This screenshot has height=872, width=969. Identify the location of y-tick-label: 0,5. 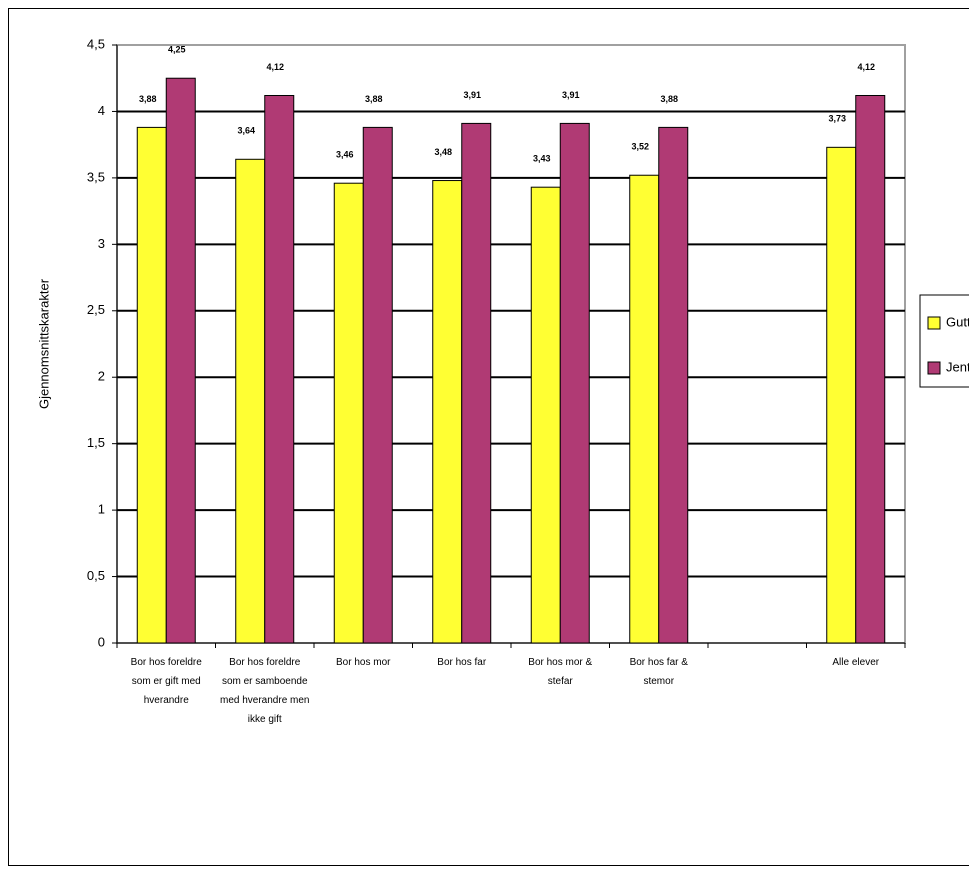
(96, 575).